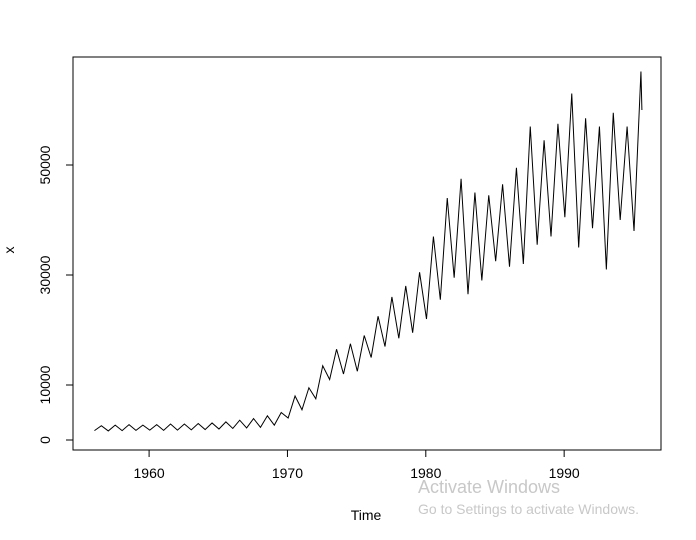  What do you see at coordinates (425, 473) in the screenshot?
I see `x-tick-label: 1980` at bounding box center [425, 473].